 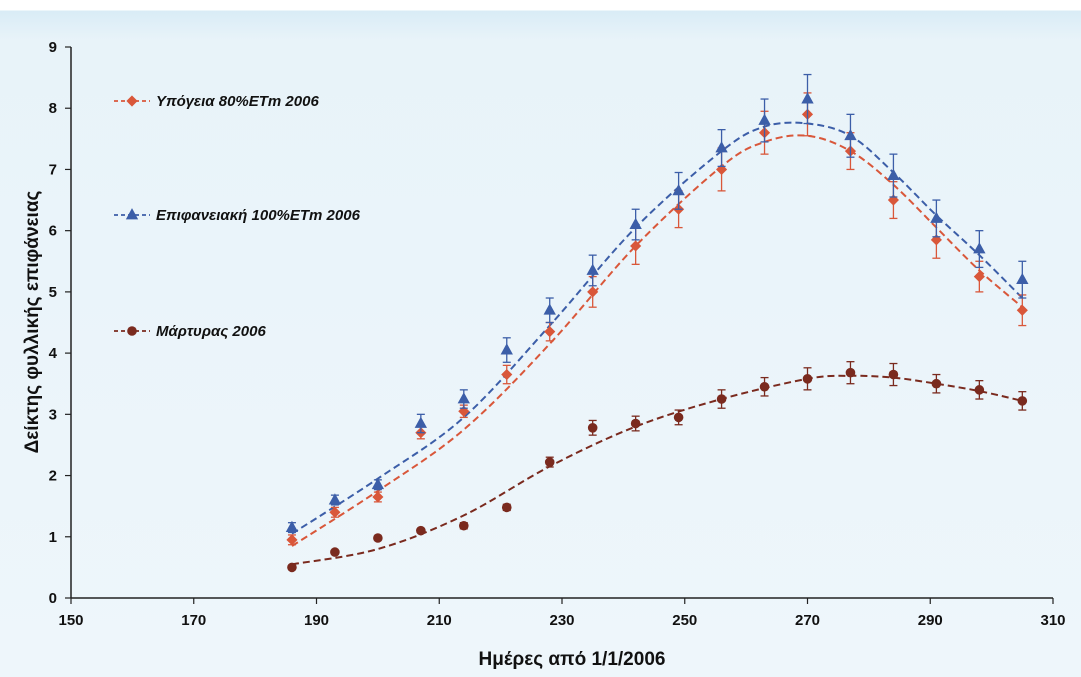 I want to click on legend-entry: Επιφανειακή 100%ETm 2006, so click(x=237, y=215).